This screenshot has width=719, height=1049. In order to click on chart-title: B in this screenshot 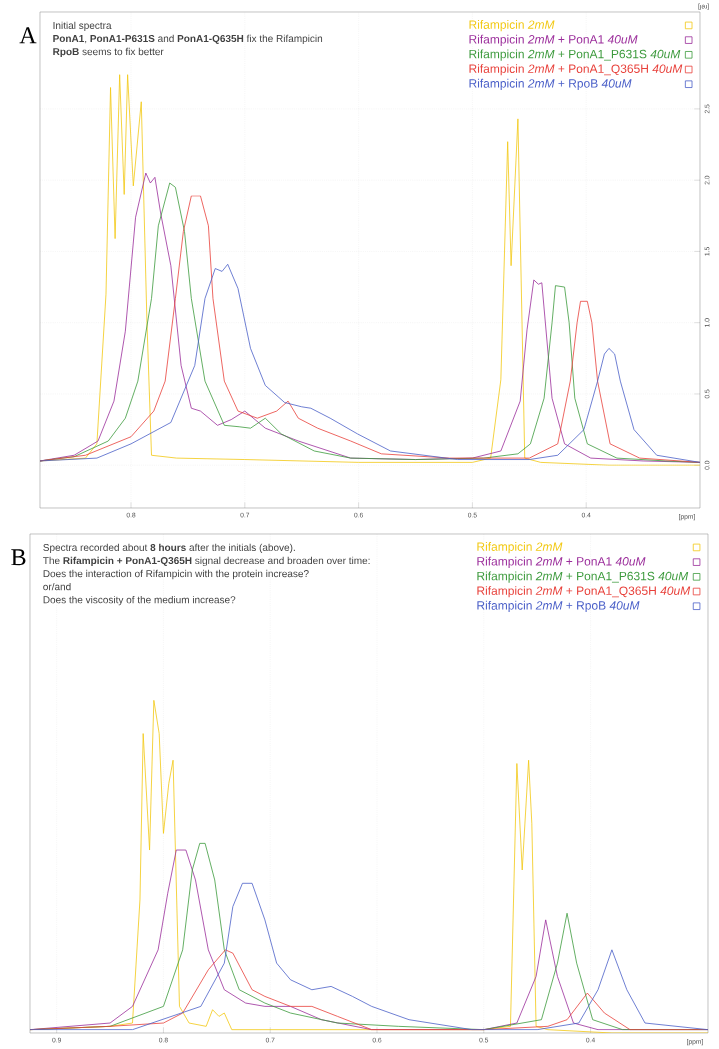, I will do `click(18, 557)`.